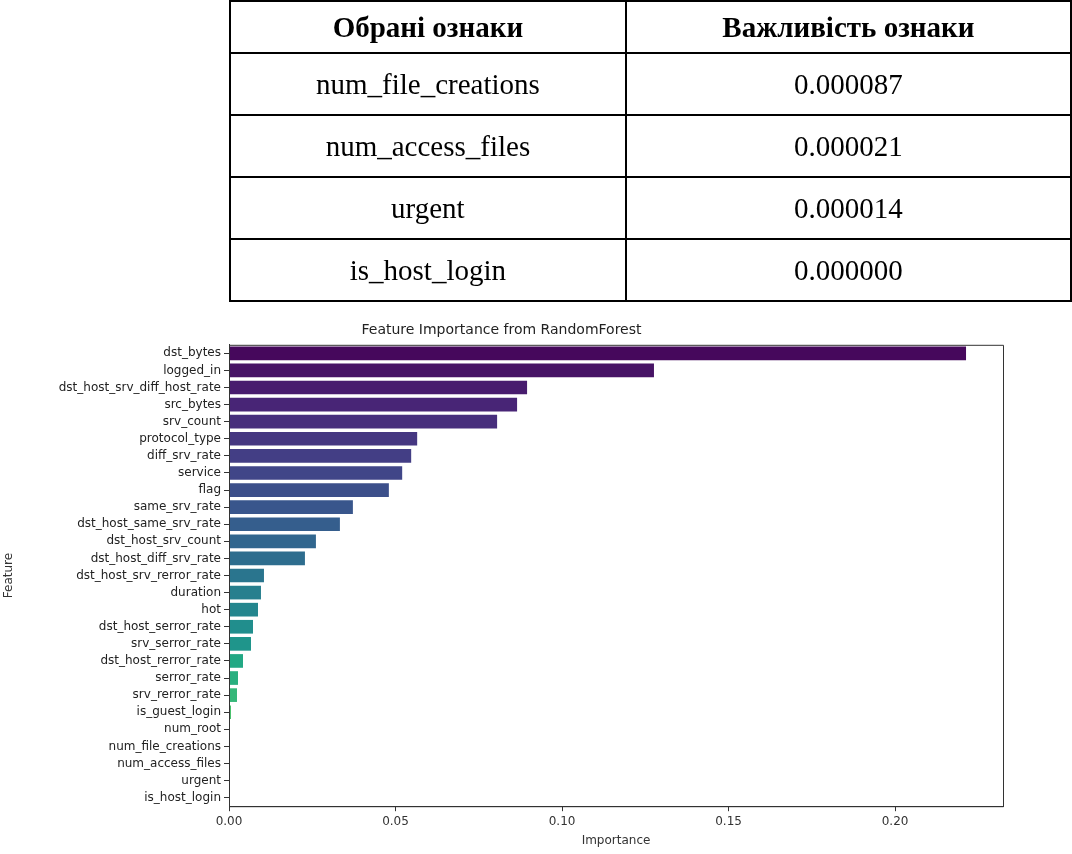 The width and height of the screenshot is (1072, 854). Describe the element at coordinates (728, 820) in the screenshot. I see `x-tick-label: 0.15` at that location.